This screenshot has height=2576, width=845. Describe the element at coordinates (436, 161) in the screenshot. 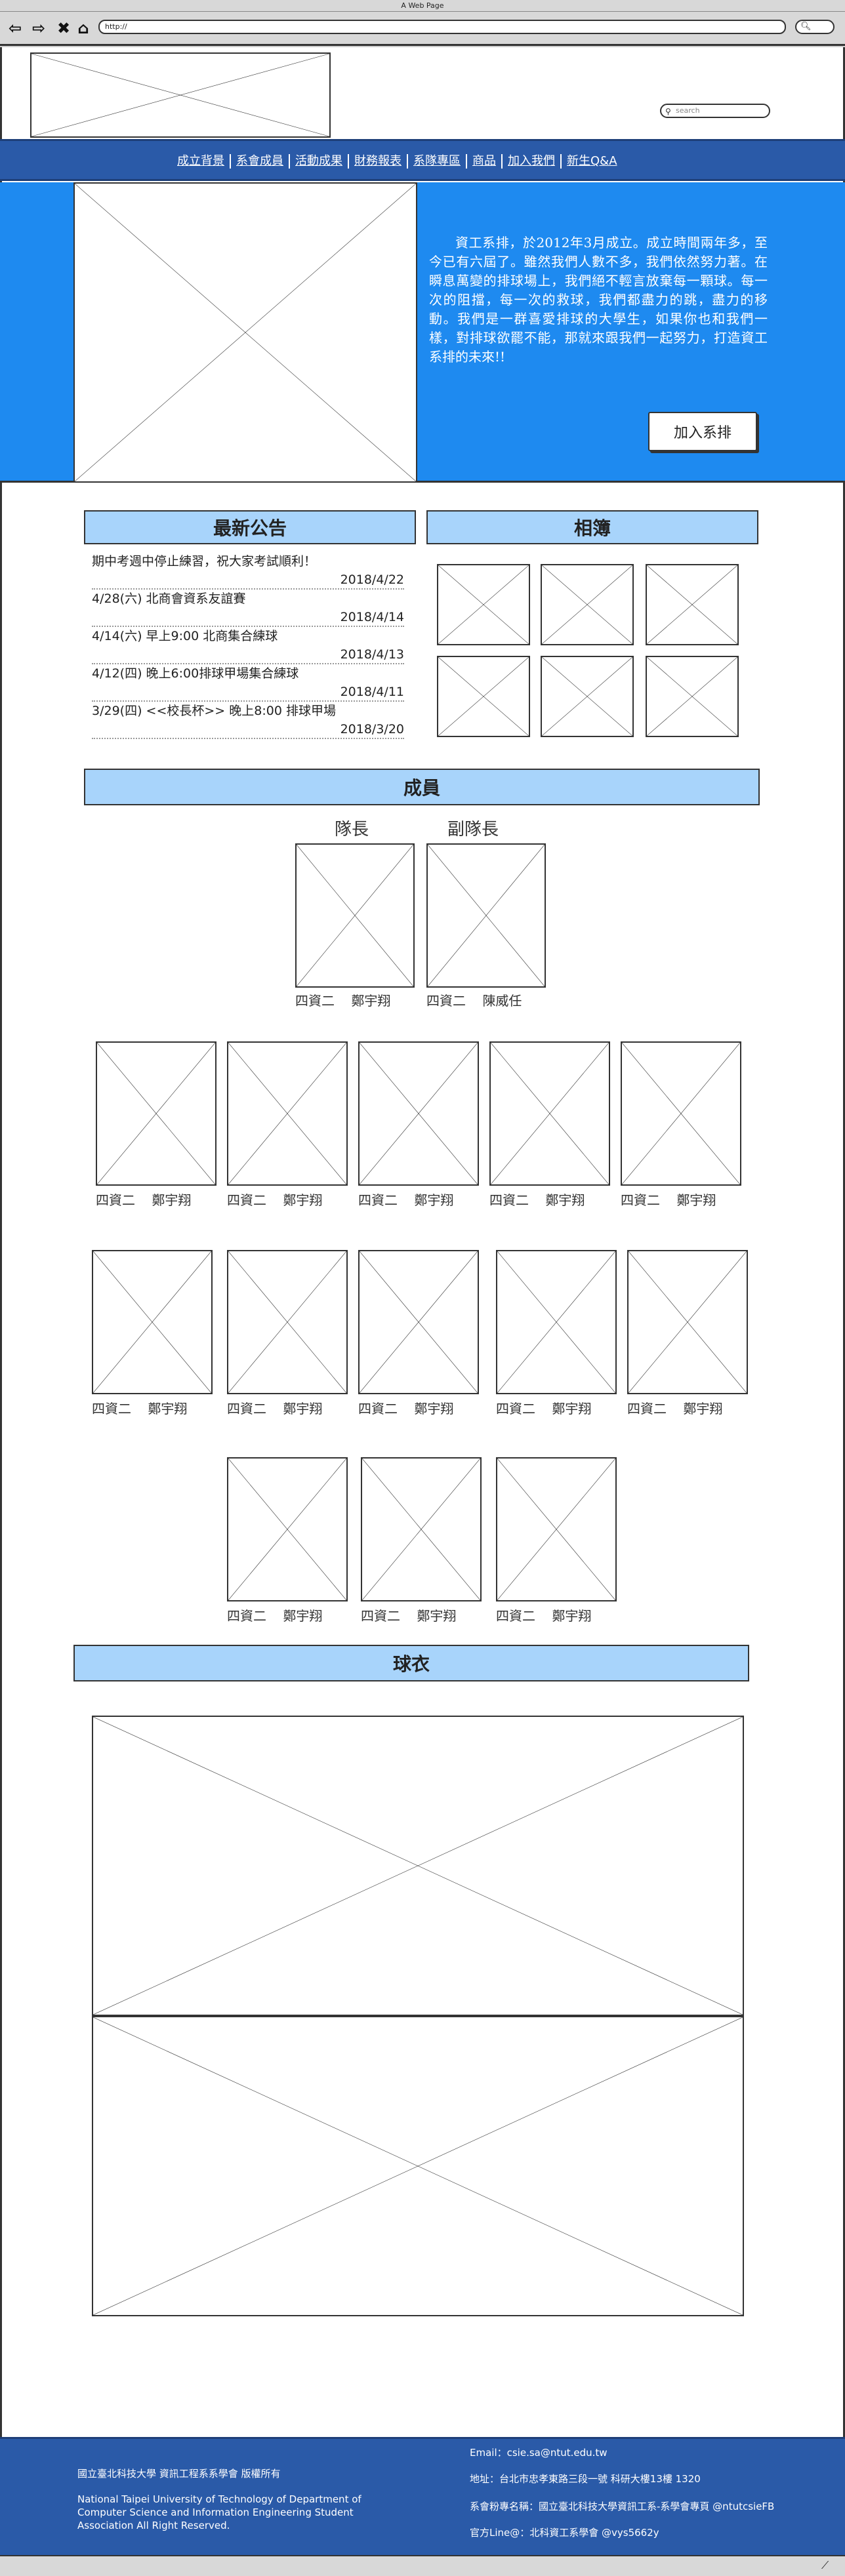

I see `nav-item-teams: 系隊專區` at that location.